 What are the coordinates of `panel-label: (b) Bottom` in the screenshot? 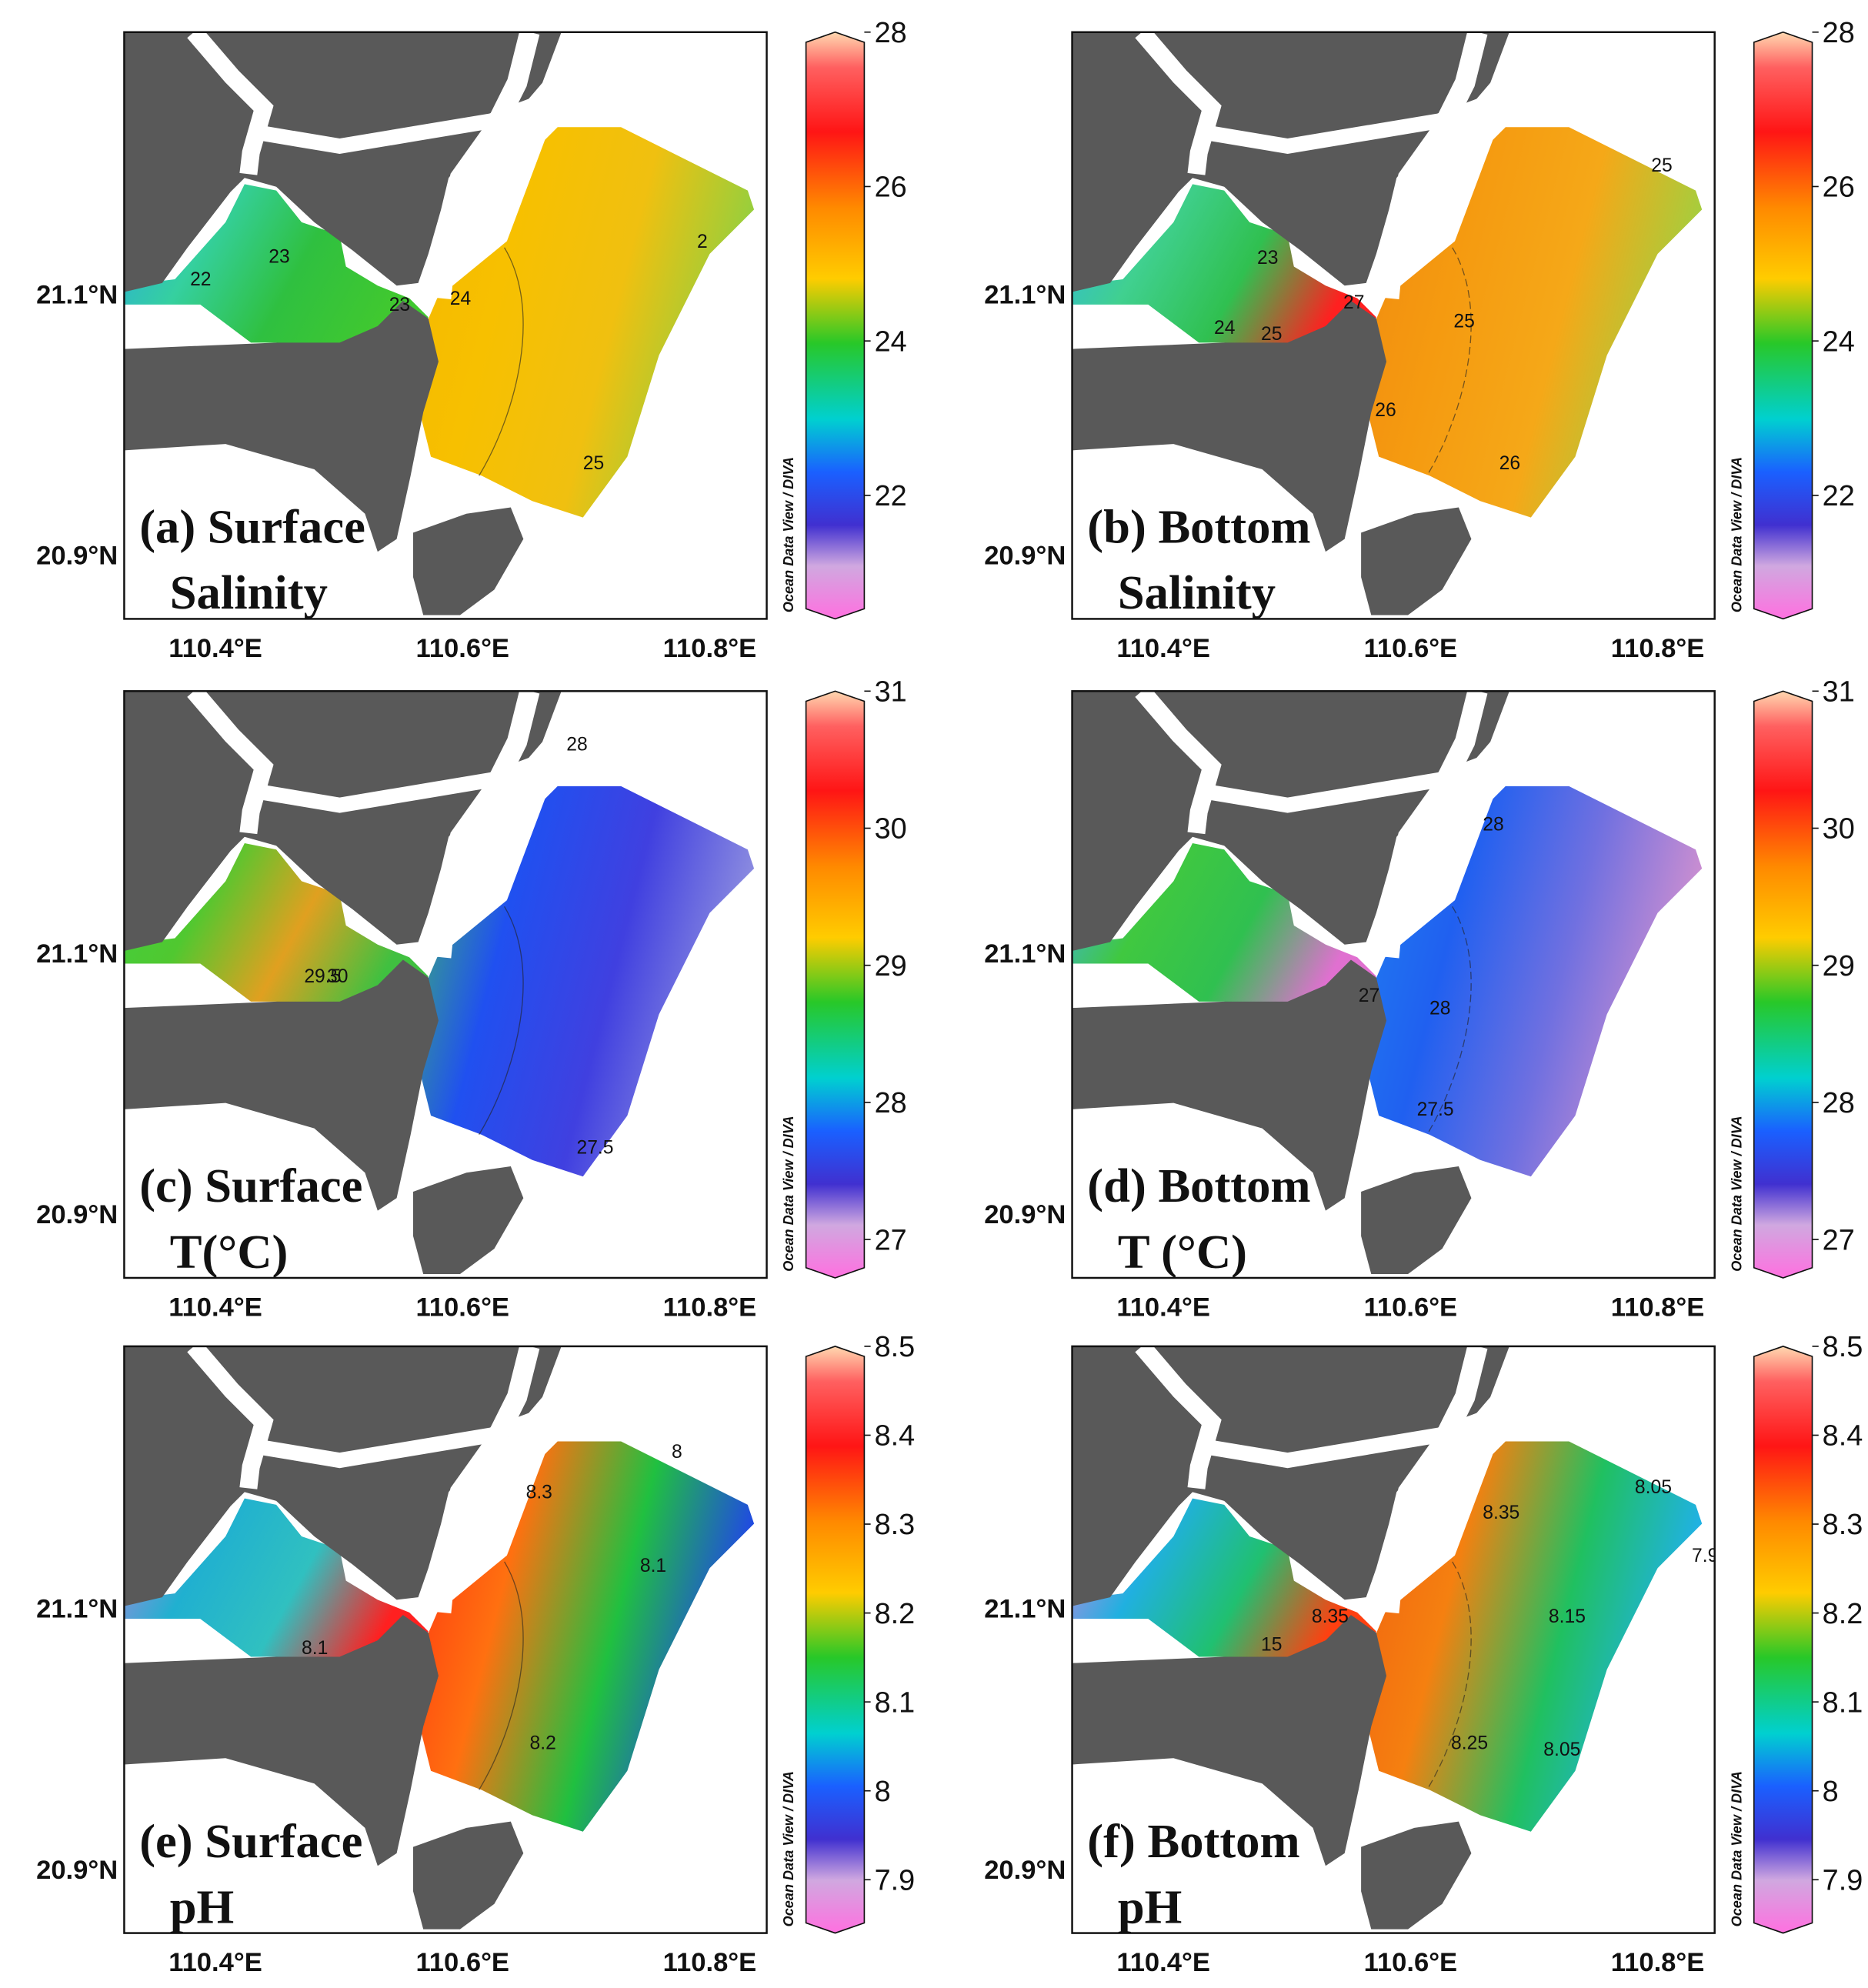 It's located at (1198, 527).